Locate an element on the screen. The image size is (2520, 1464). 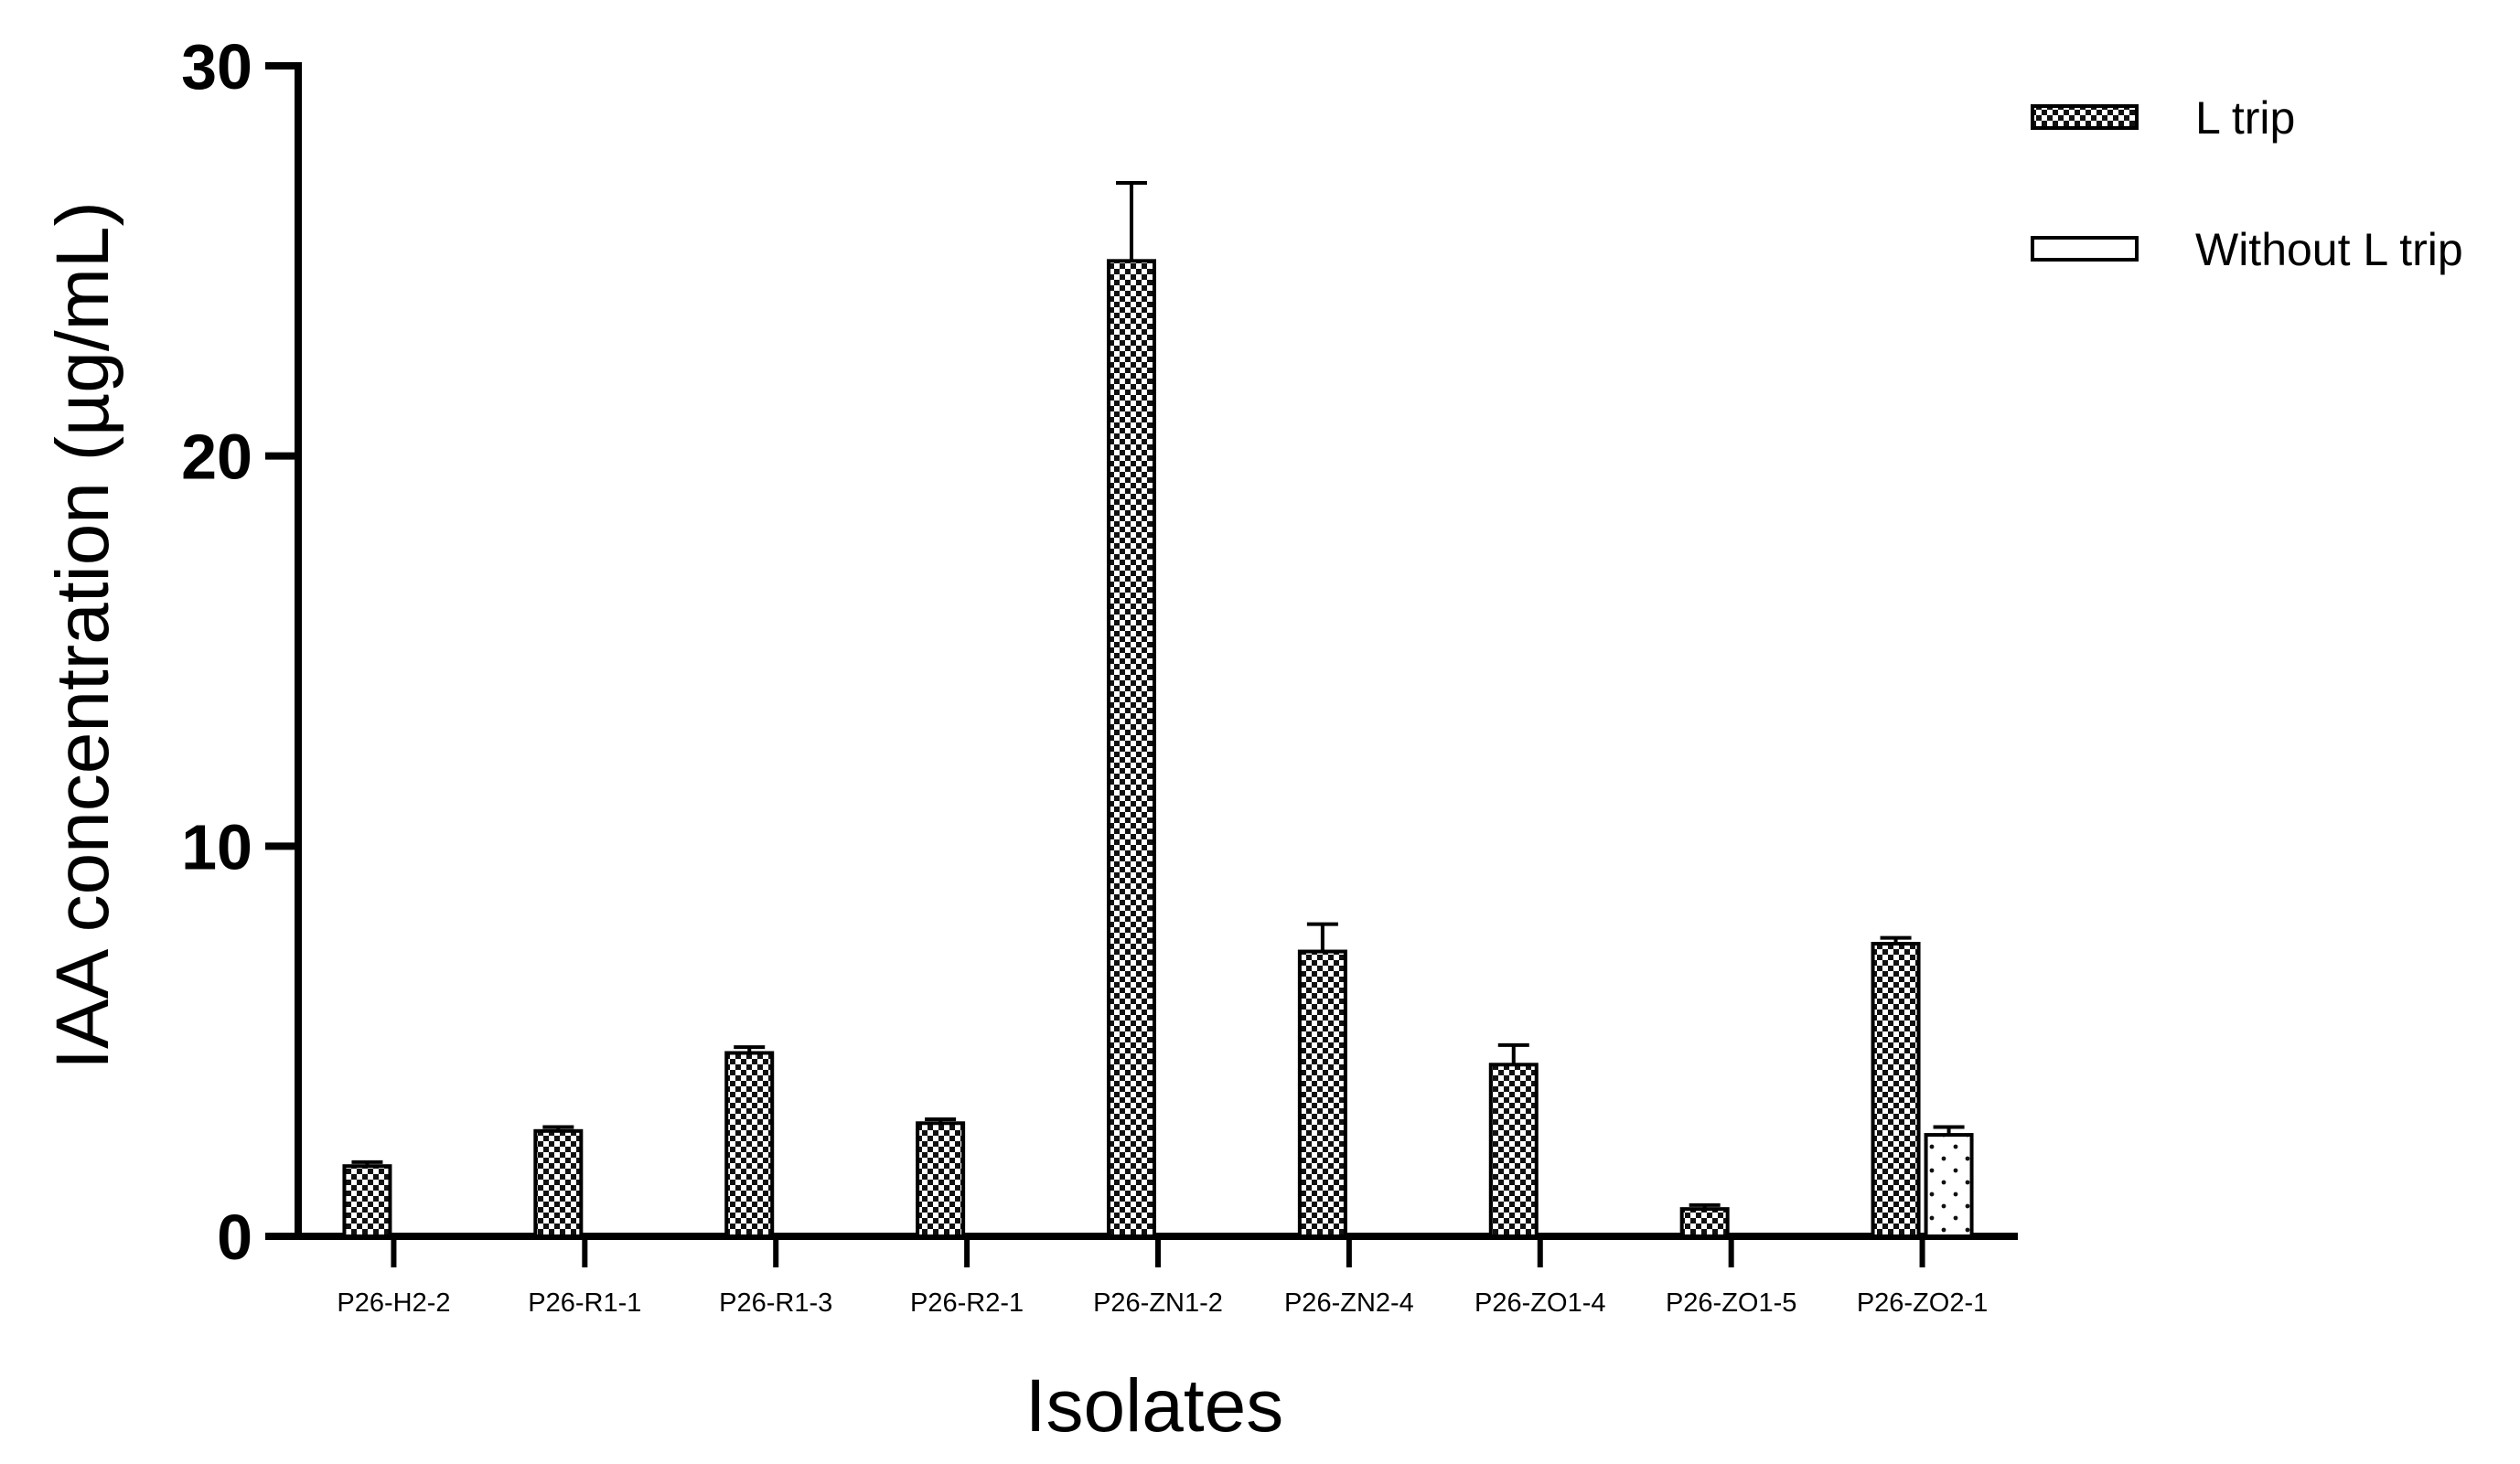
category-label: P26-ZN1-2 is located at coordinates (1158, 1303).